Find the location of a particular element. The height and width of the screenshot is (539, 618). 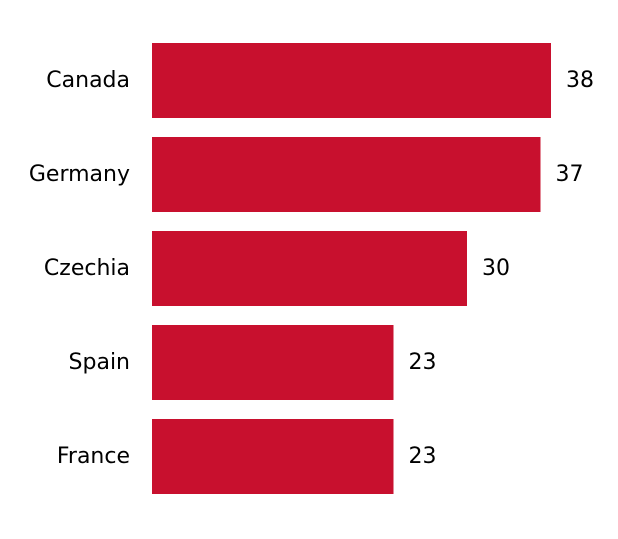

value-label-france: 23 is located at coordinates (423, 456).